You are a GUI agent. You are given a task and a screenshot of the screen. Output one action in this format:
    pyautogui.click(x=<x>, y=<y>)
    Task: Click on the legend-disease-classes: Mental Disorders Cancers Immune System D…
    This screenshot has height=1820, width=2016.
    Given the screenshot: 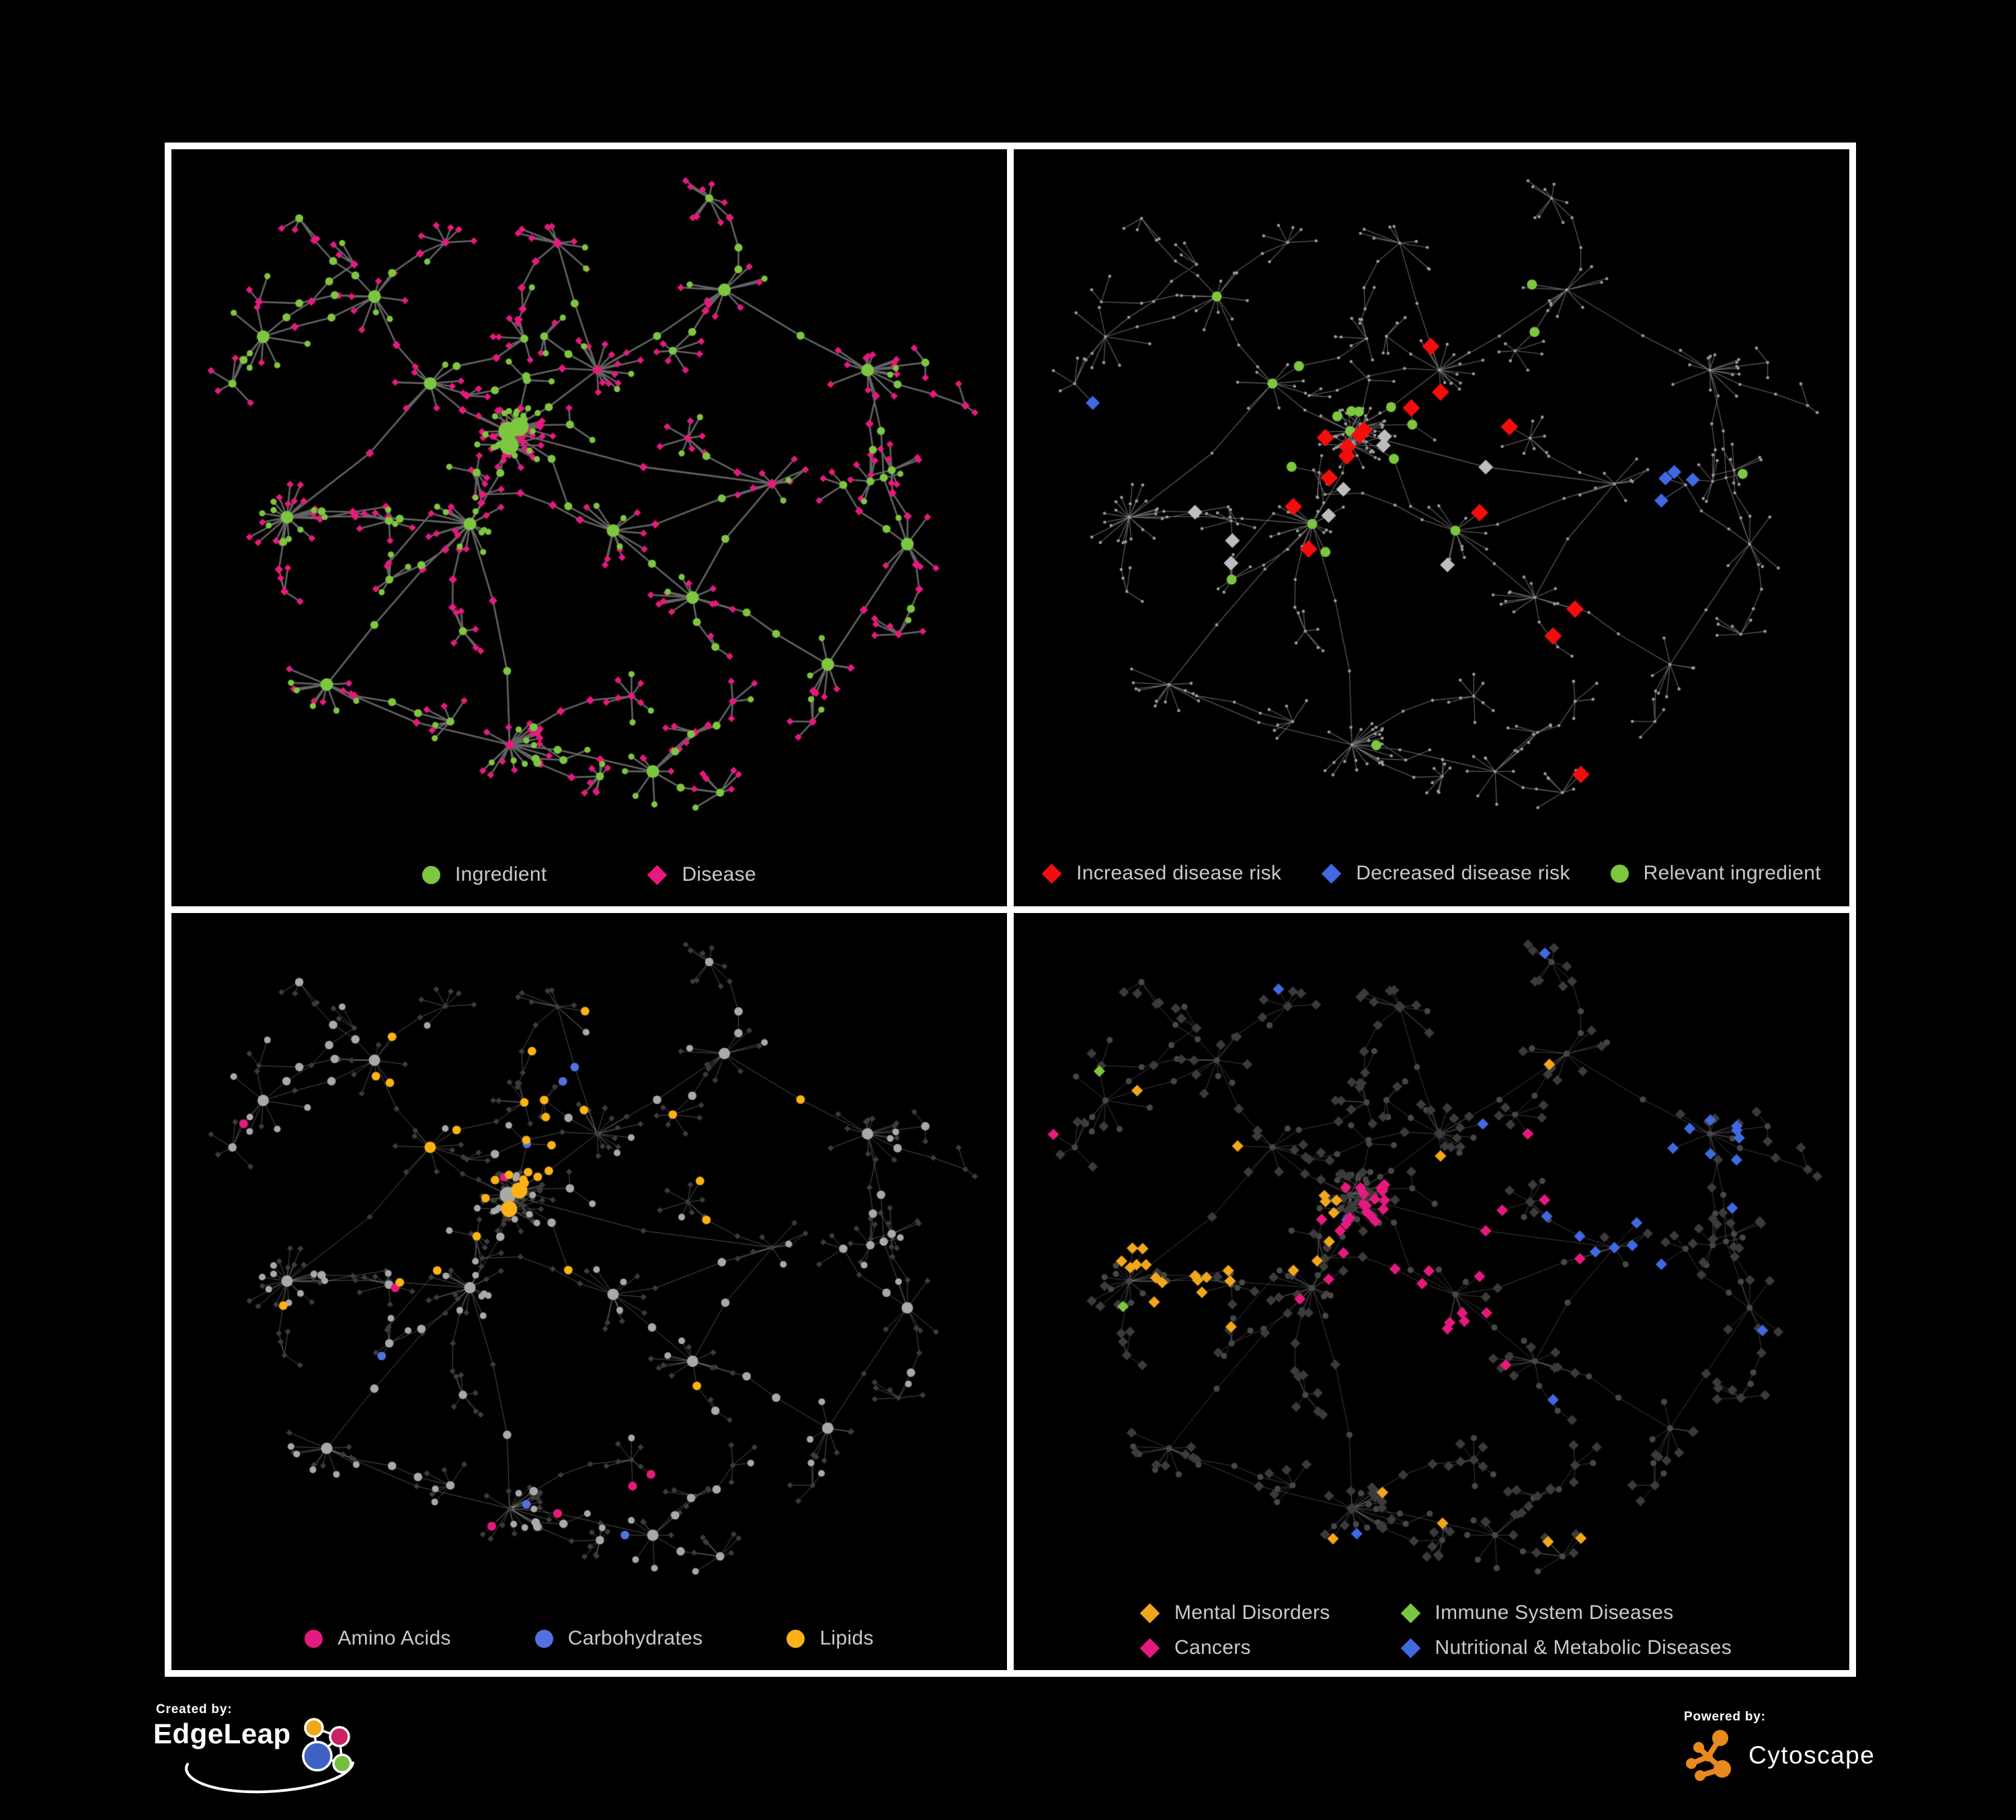 What is the action you would take?
    pyautogui.click(x=1435, y=1630)
    